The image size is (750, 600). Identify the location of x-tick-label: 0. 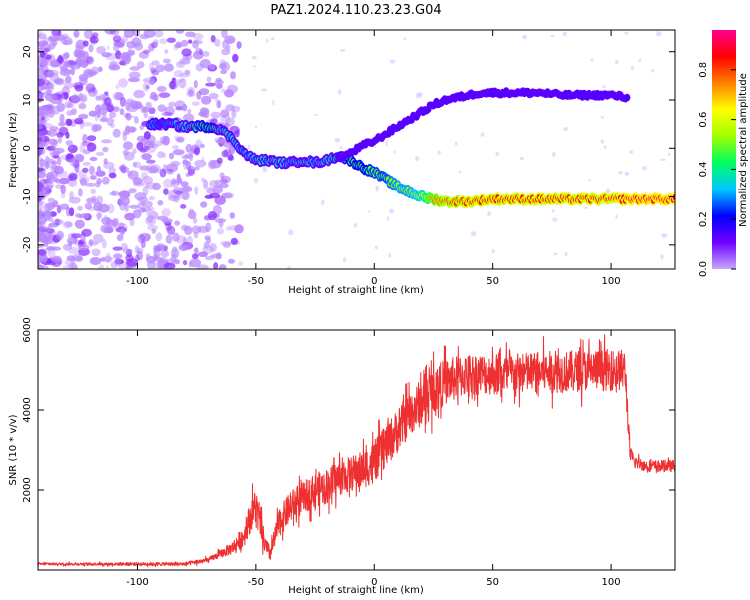
(374, 281).